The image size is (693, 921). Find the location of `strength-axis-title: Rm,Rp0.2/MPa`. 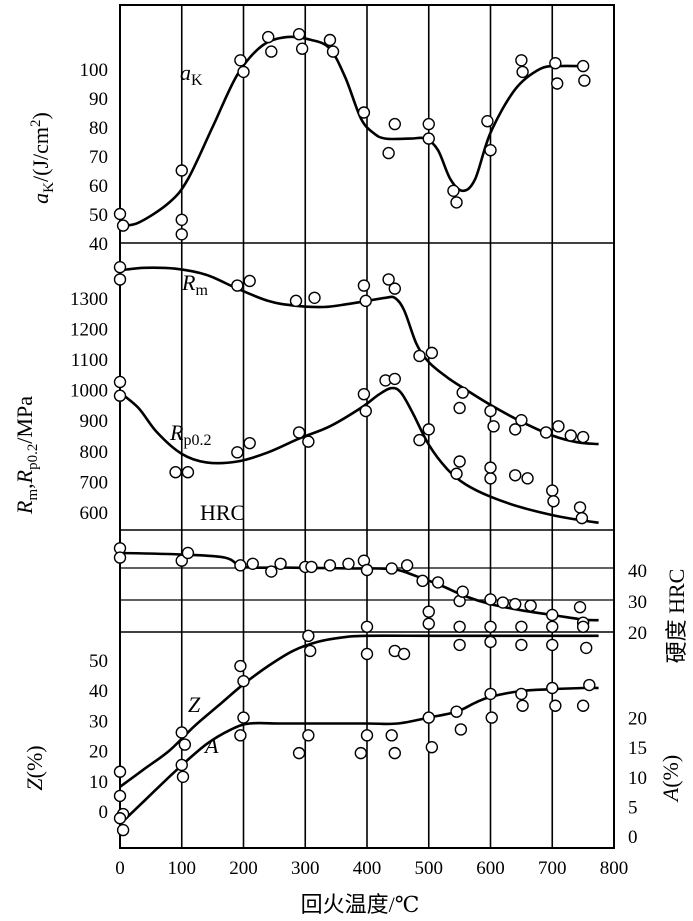

strength-axis-title: Rm,Rp0.2/MPa is located at coordinates (26, 455).